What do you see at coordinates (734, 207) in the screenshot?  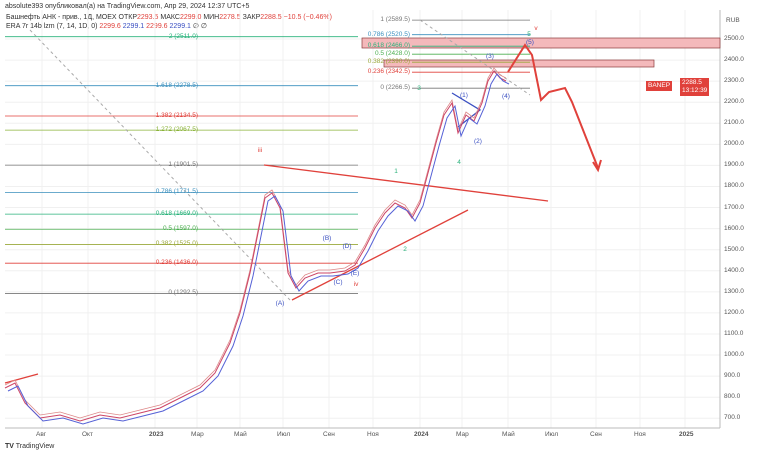 I see `price-tick: 1700.0` at bounding box center [734, 207].